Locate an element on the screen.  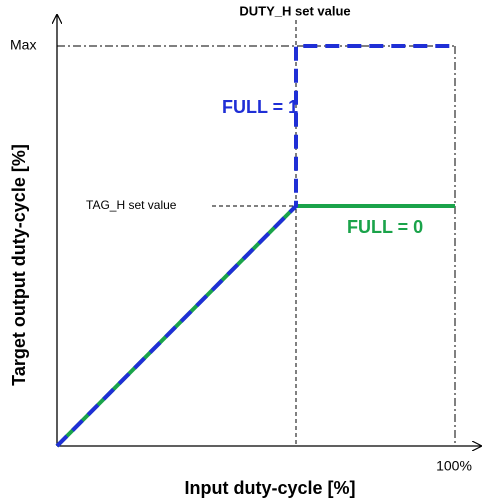
duty-h-label: DUTY_H set value is located at coordinates (294, 10).